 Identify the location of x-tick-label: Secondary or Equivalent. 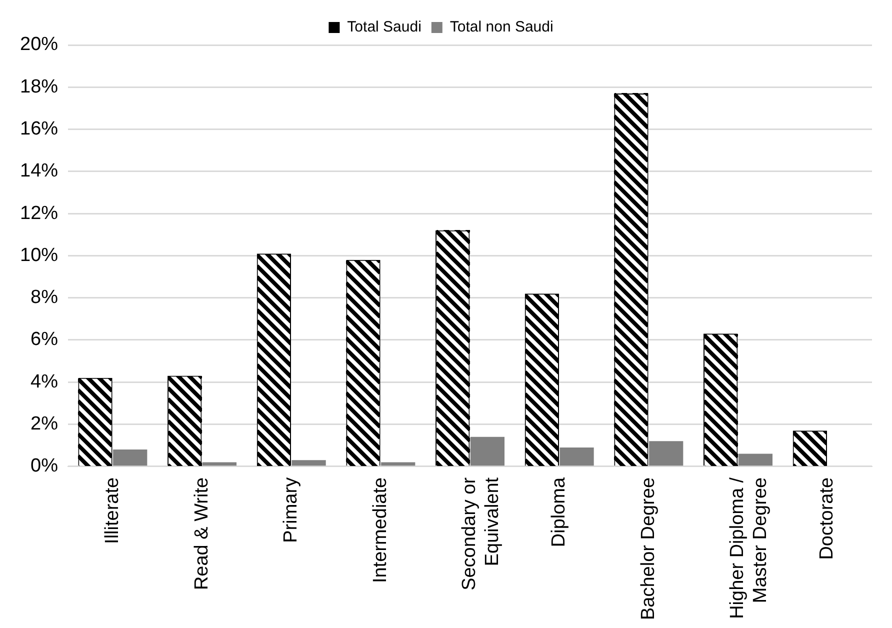
(481, 533).